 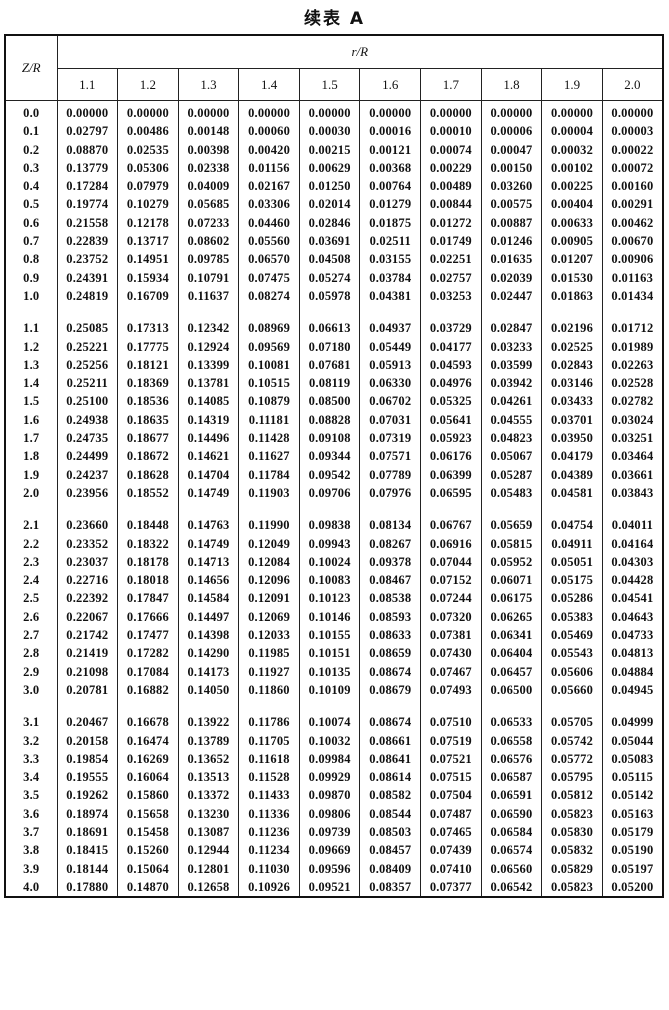 I want to click on value-cell: 0.01250, so click(x=329, y=186).